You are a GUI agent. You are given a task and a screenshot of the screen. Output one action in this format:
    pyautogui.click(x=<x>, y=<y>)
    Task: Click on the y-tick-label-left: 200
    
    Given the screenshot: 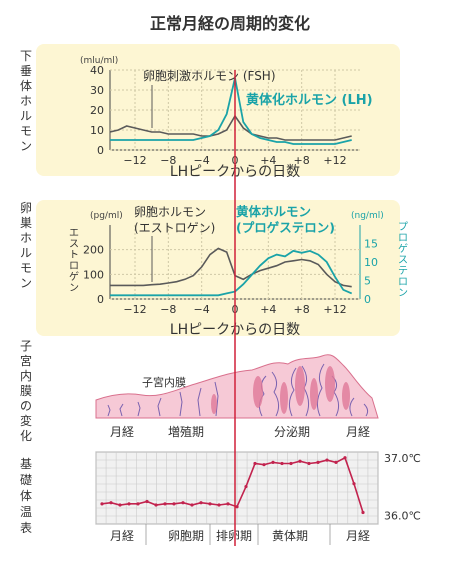 What is the action you would take?
    pyautogui.click(x=93, y=250)
    